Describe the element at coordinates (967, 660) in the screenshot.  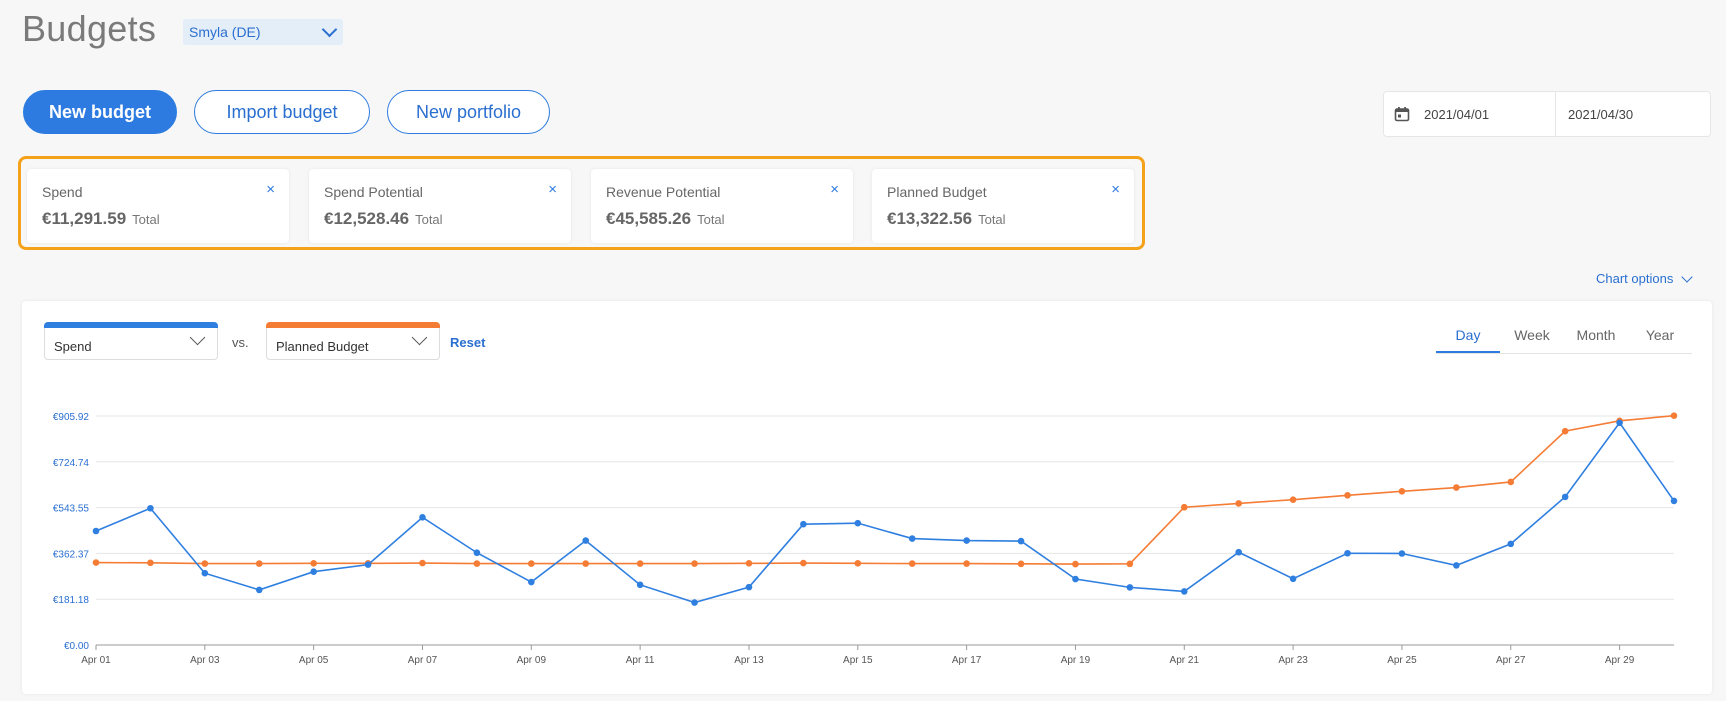
I see `x-tick-label: Apr 17` at that location.